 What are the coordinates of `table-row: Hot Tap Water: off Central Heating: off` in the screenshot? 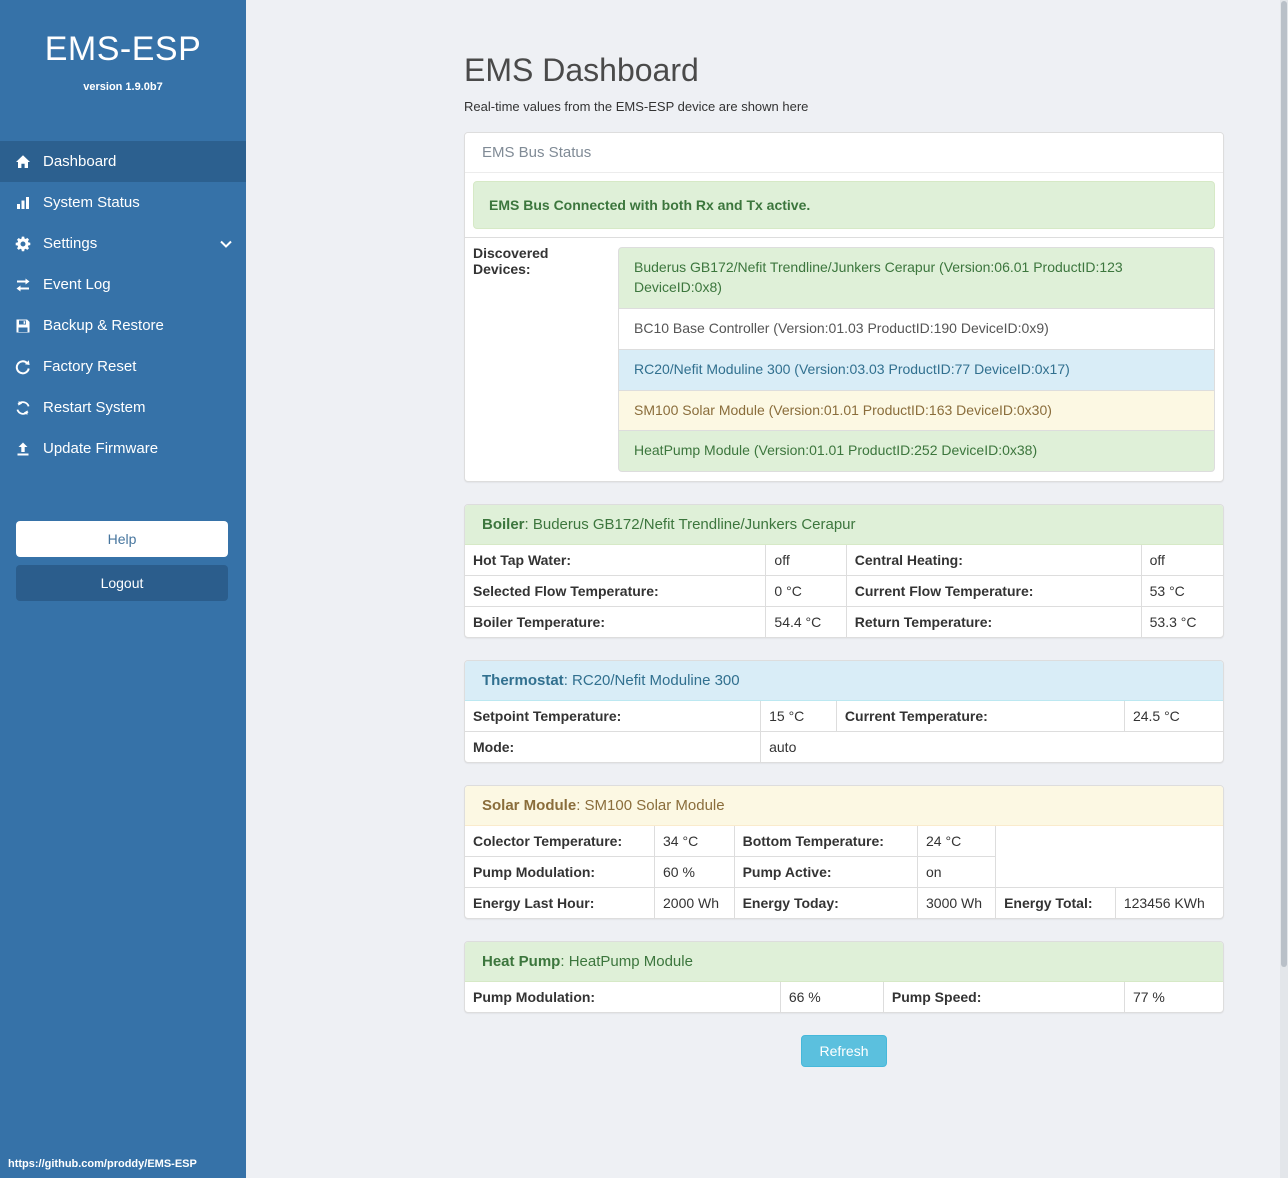 It's located at (844, 561).